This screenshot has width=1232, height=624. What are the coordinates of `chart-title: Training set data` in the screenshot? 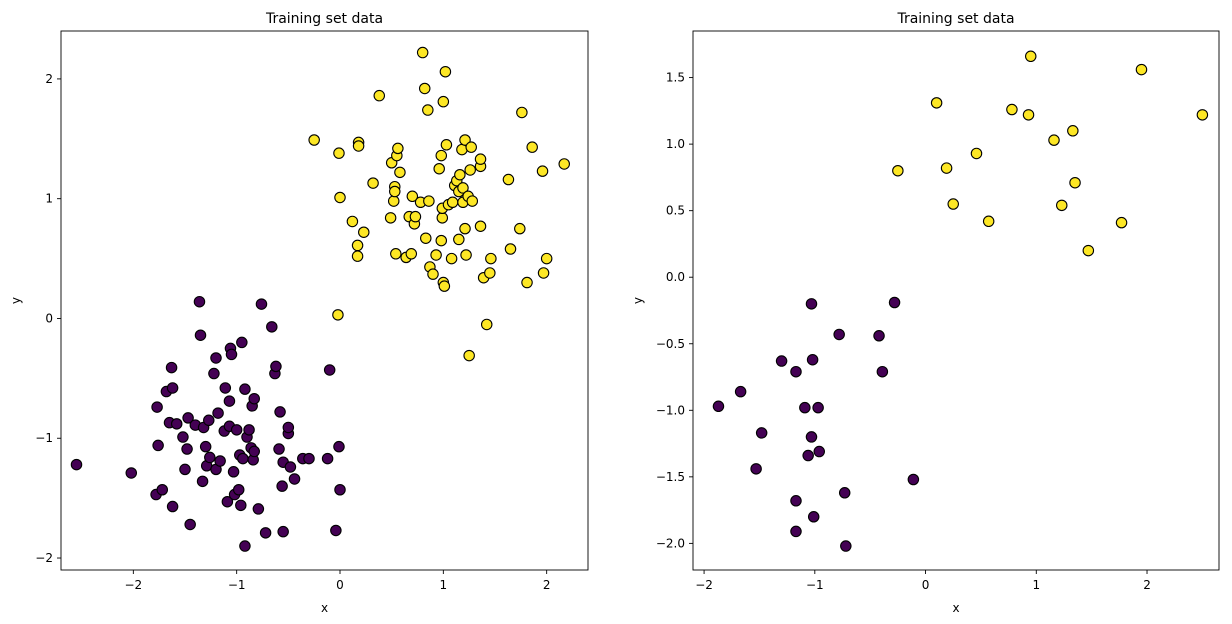 It's located at (955, 19).